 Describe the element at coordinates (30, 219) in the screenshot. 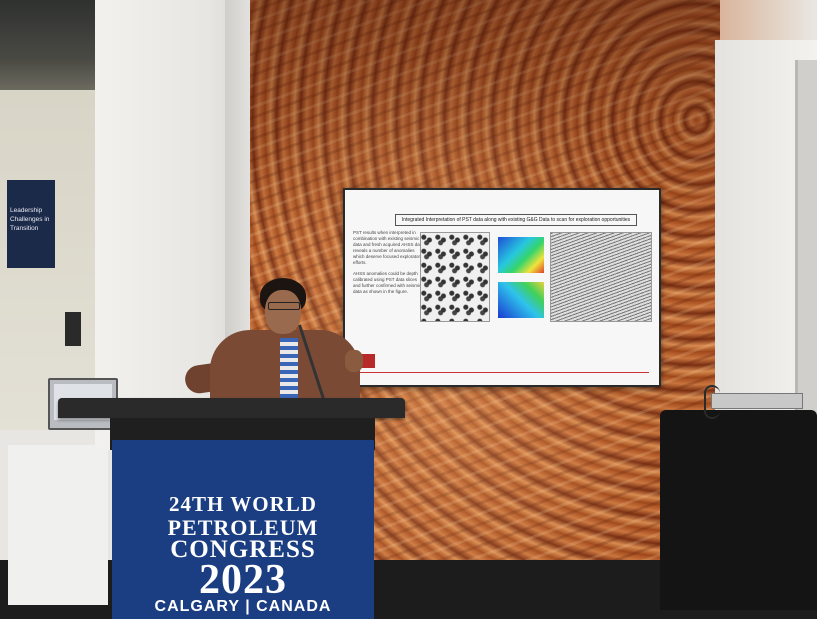

I see `sign-text: Leadership Challenges in Transition` at that location.